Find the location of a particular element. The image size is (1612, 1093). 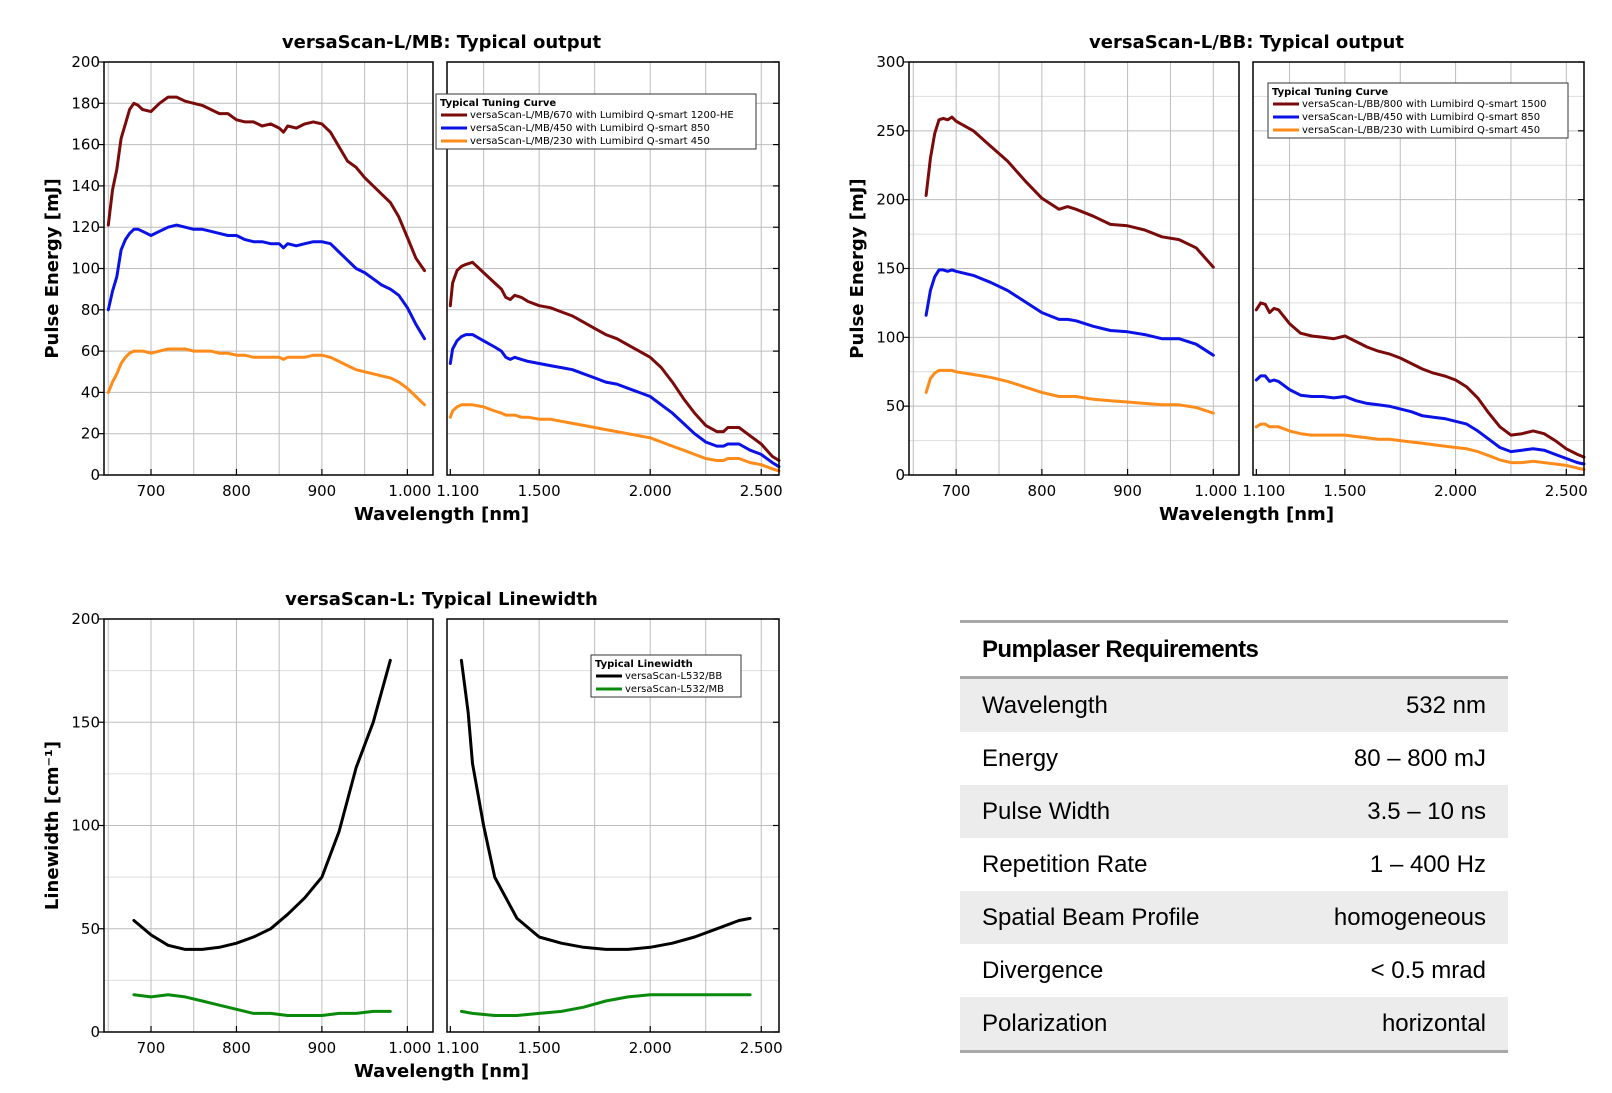

table-row: Divergence < 0.5 mrad is located at coordinates (1234, 970).